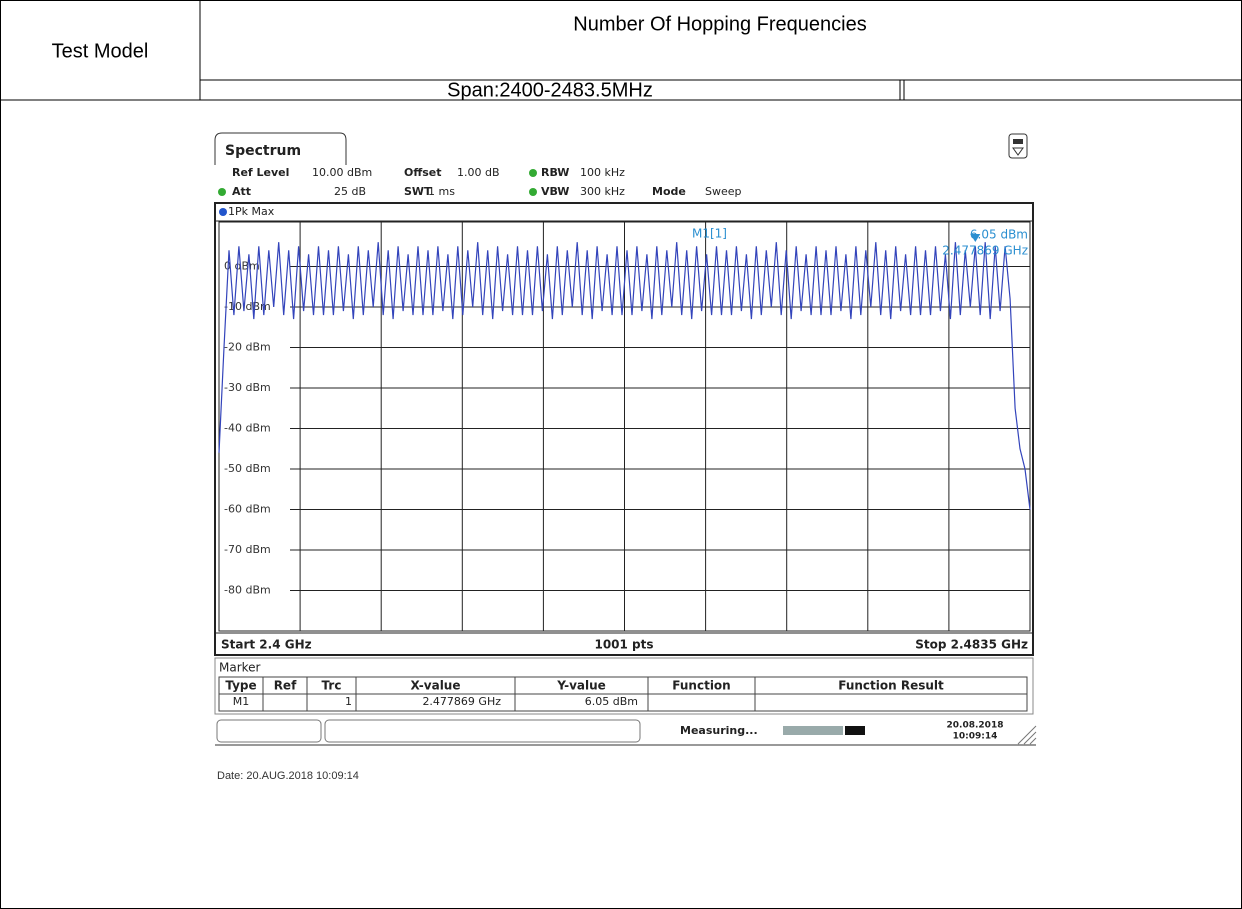 This screenshot has width=1242, height=909. What do you see at coordinates (1027, 735) in the screenshot?
I see `grip` at bounding box center [1027, 735].